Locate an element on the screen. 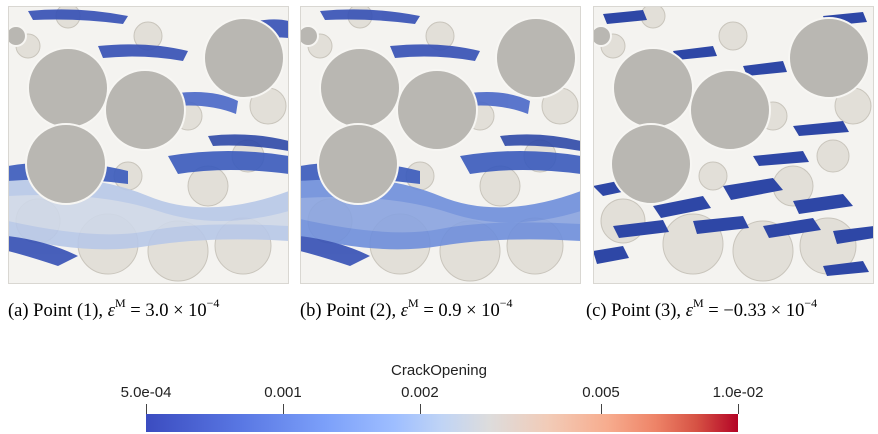 The image size is (878, 434). caption-c: (c) Point (3), εM = −0.33 × 10−4 is located at coordinates (731, 309).